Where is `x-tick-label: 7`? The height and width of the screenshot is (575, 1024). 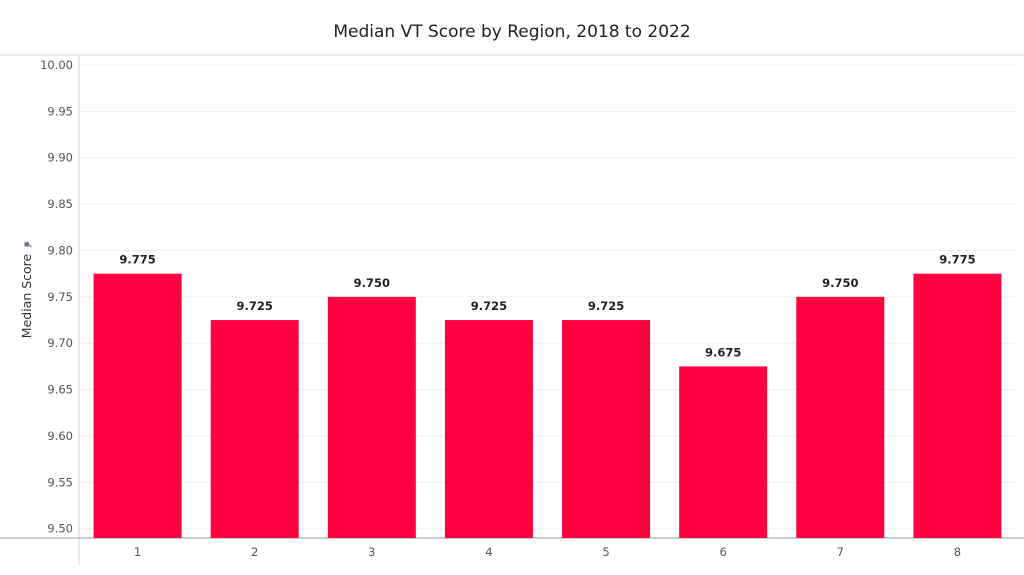
x-tick-label: 7 is located at coordinates (840, 552).